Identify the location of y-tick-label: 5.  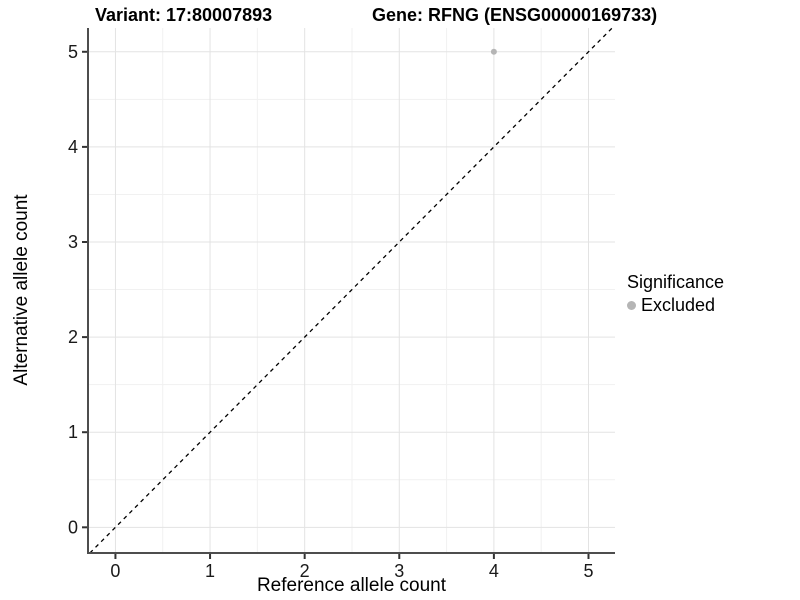
(73, 52).